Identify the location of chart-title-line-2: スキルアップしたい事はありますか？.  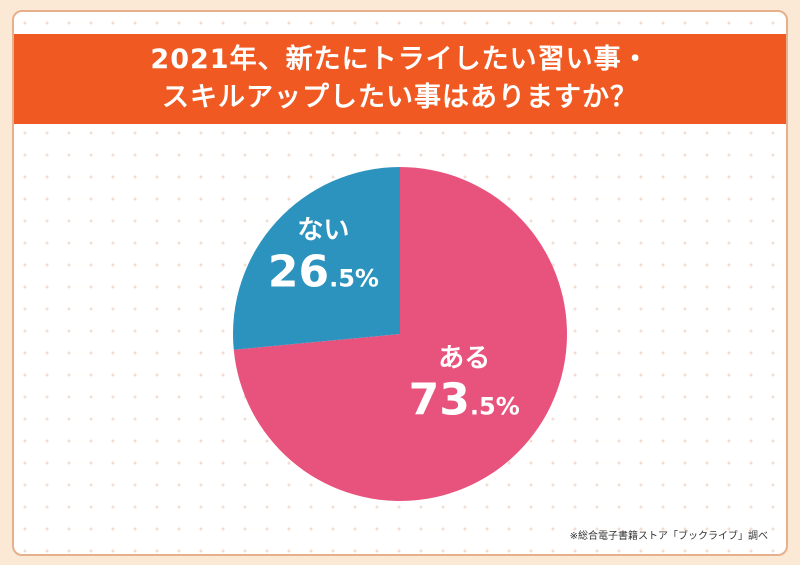
(400, 97).